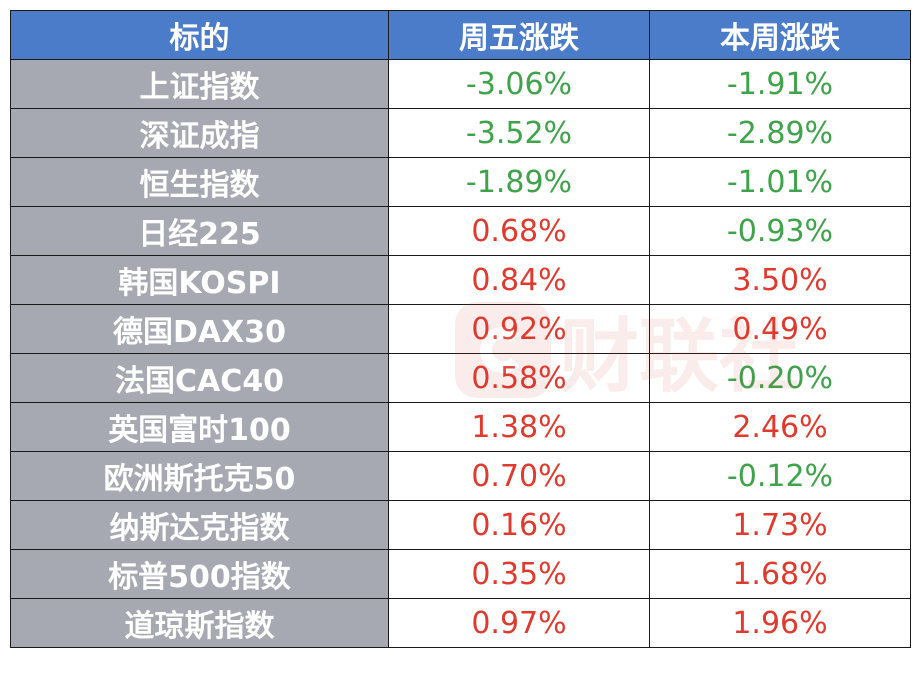 The width and height of the screenshot is (924, 678). What do you see at coordinates (519, 574) in the screenshot?
I see `friday-change: 0.35%` at bounding box center [519, 574].